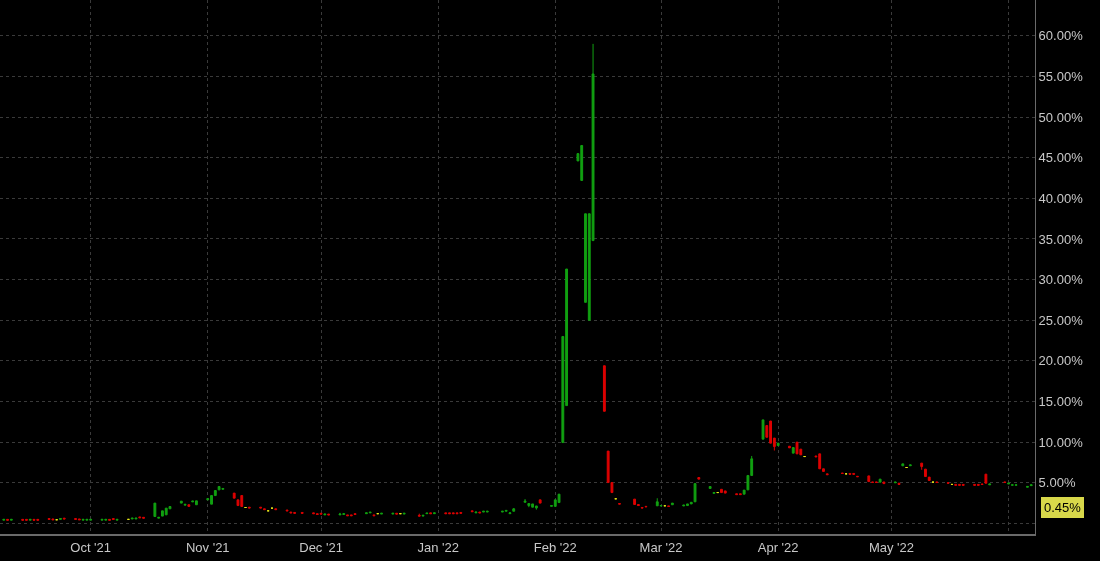 Image resolution: width=1100 pixels, height=561 pixels. What do you see at coordinates (1061, 442) in the screenshot?
I see `y-tick-label: 10.00%` at bounding box center [1061, 442].